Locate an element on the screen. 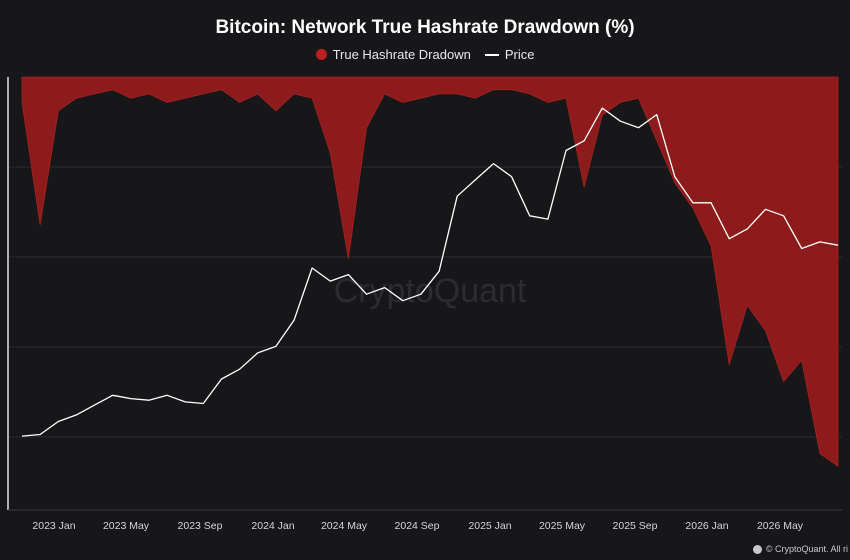  legend-line-icon is located at coordinates (491, 54).